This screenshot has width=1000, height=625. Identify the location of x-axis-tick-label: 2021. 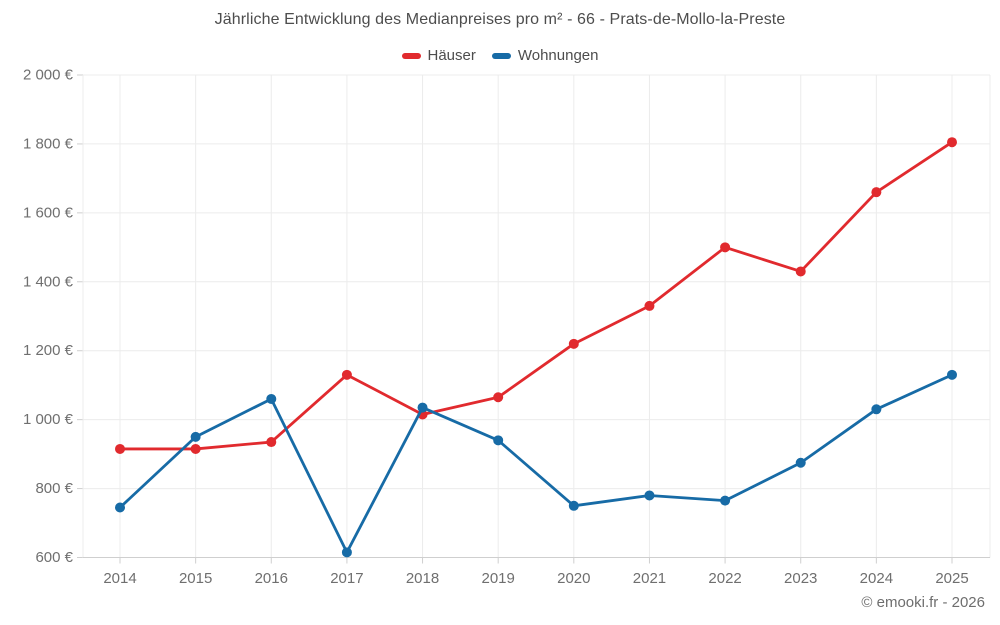
(649, 578).